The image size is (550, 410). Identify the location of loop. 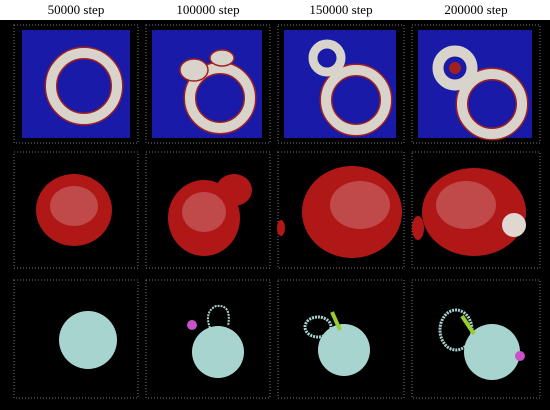
(318, 327).